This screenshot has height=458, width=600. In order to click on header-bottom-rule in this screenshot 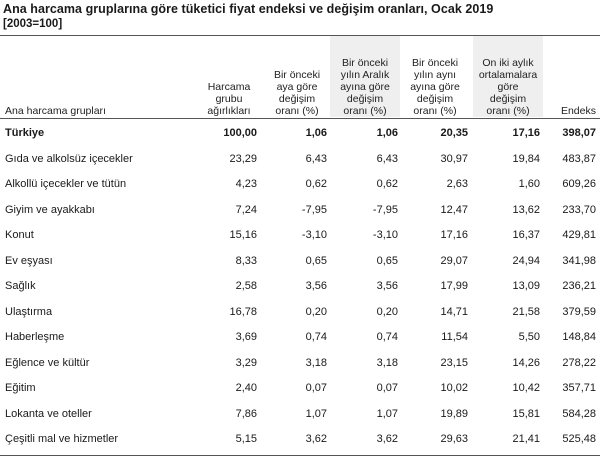, I will do `click(300, 118)`.